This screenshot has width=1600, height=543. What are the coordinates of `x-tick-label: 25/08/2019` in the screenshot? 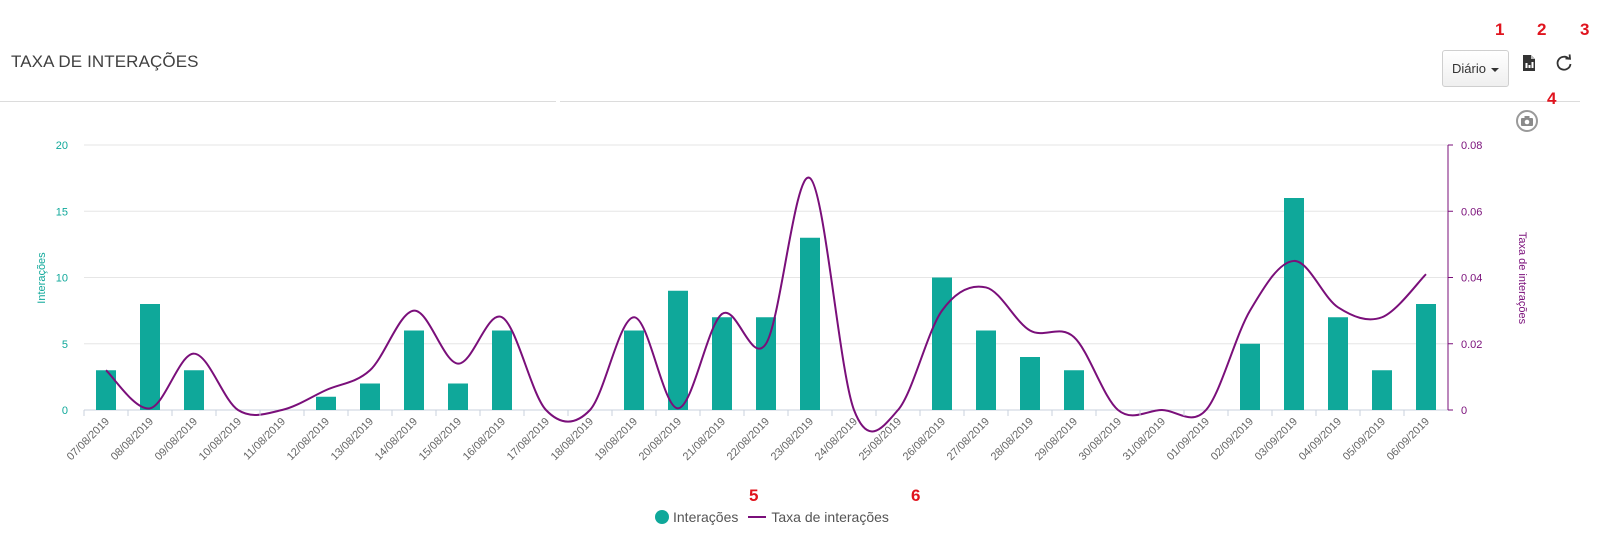 It's located at (880, 439).